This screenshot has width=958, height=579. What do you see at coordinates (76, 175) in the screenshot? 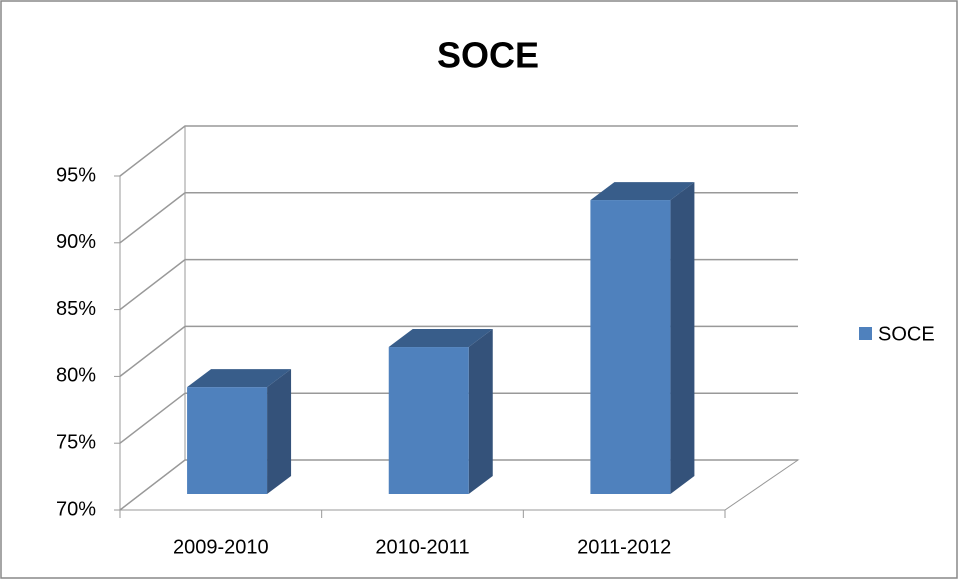
I see `y-tick-label: 95%` at bounding box center [76, 175].